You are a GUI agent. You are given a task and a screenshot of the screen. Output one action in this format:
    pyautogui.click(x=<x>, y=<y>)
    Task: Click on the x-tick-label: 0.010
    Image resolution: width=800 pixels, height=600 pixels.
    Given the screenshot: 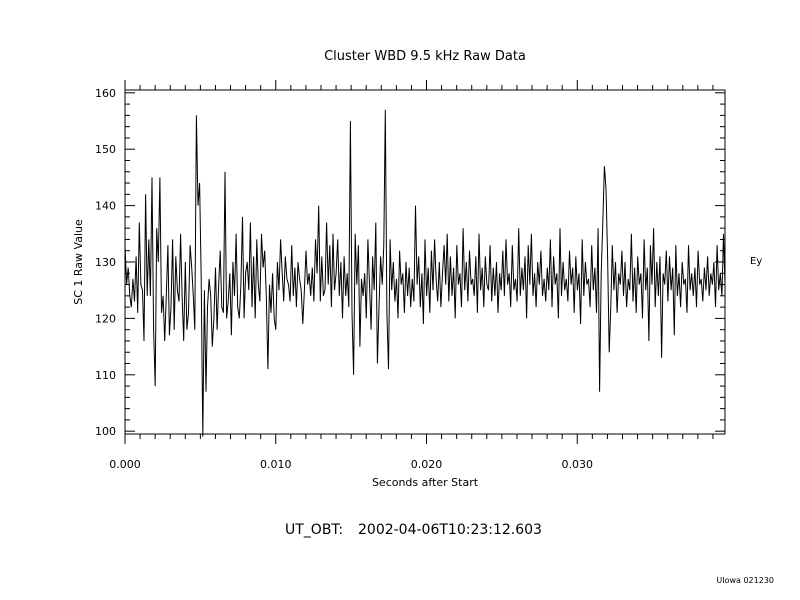 What is the action you would take?
    pyautogui.click(x=276, y=464)
    